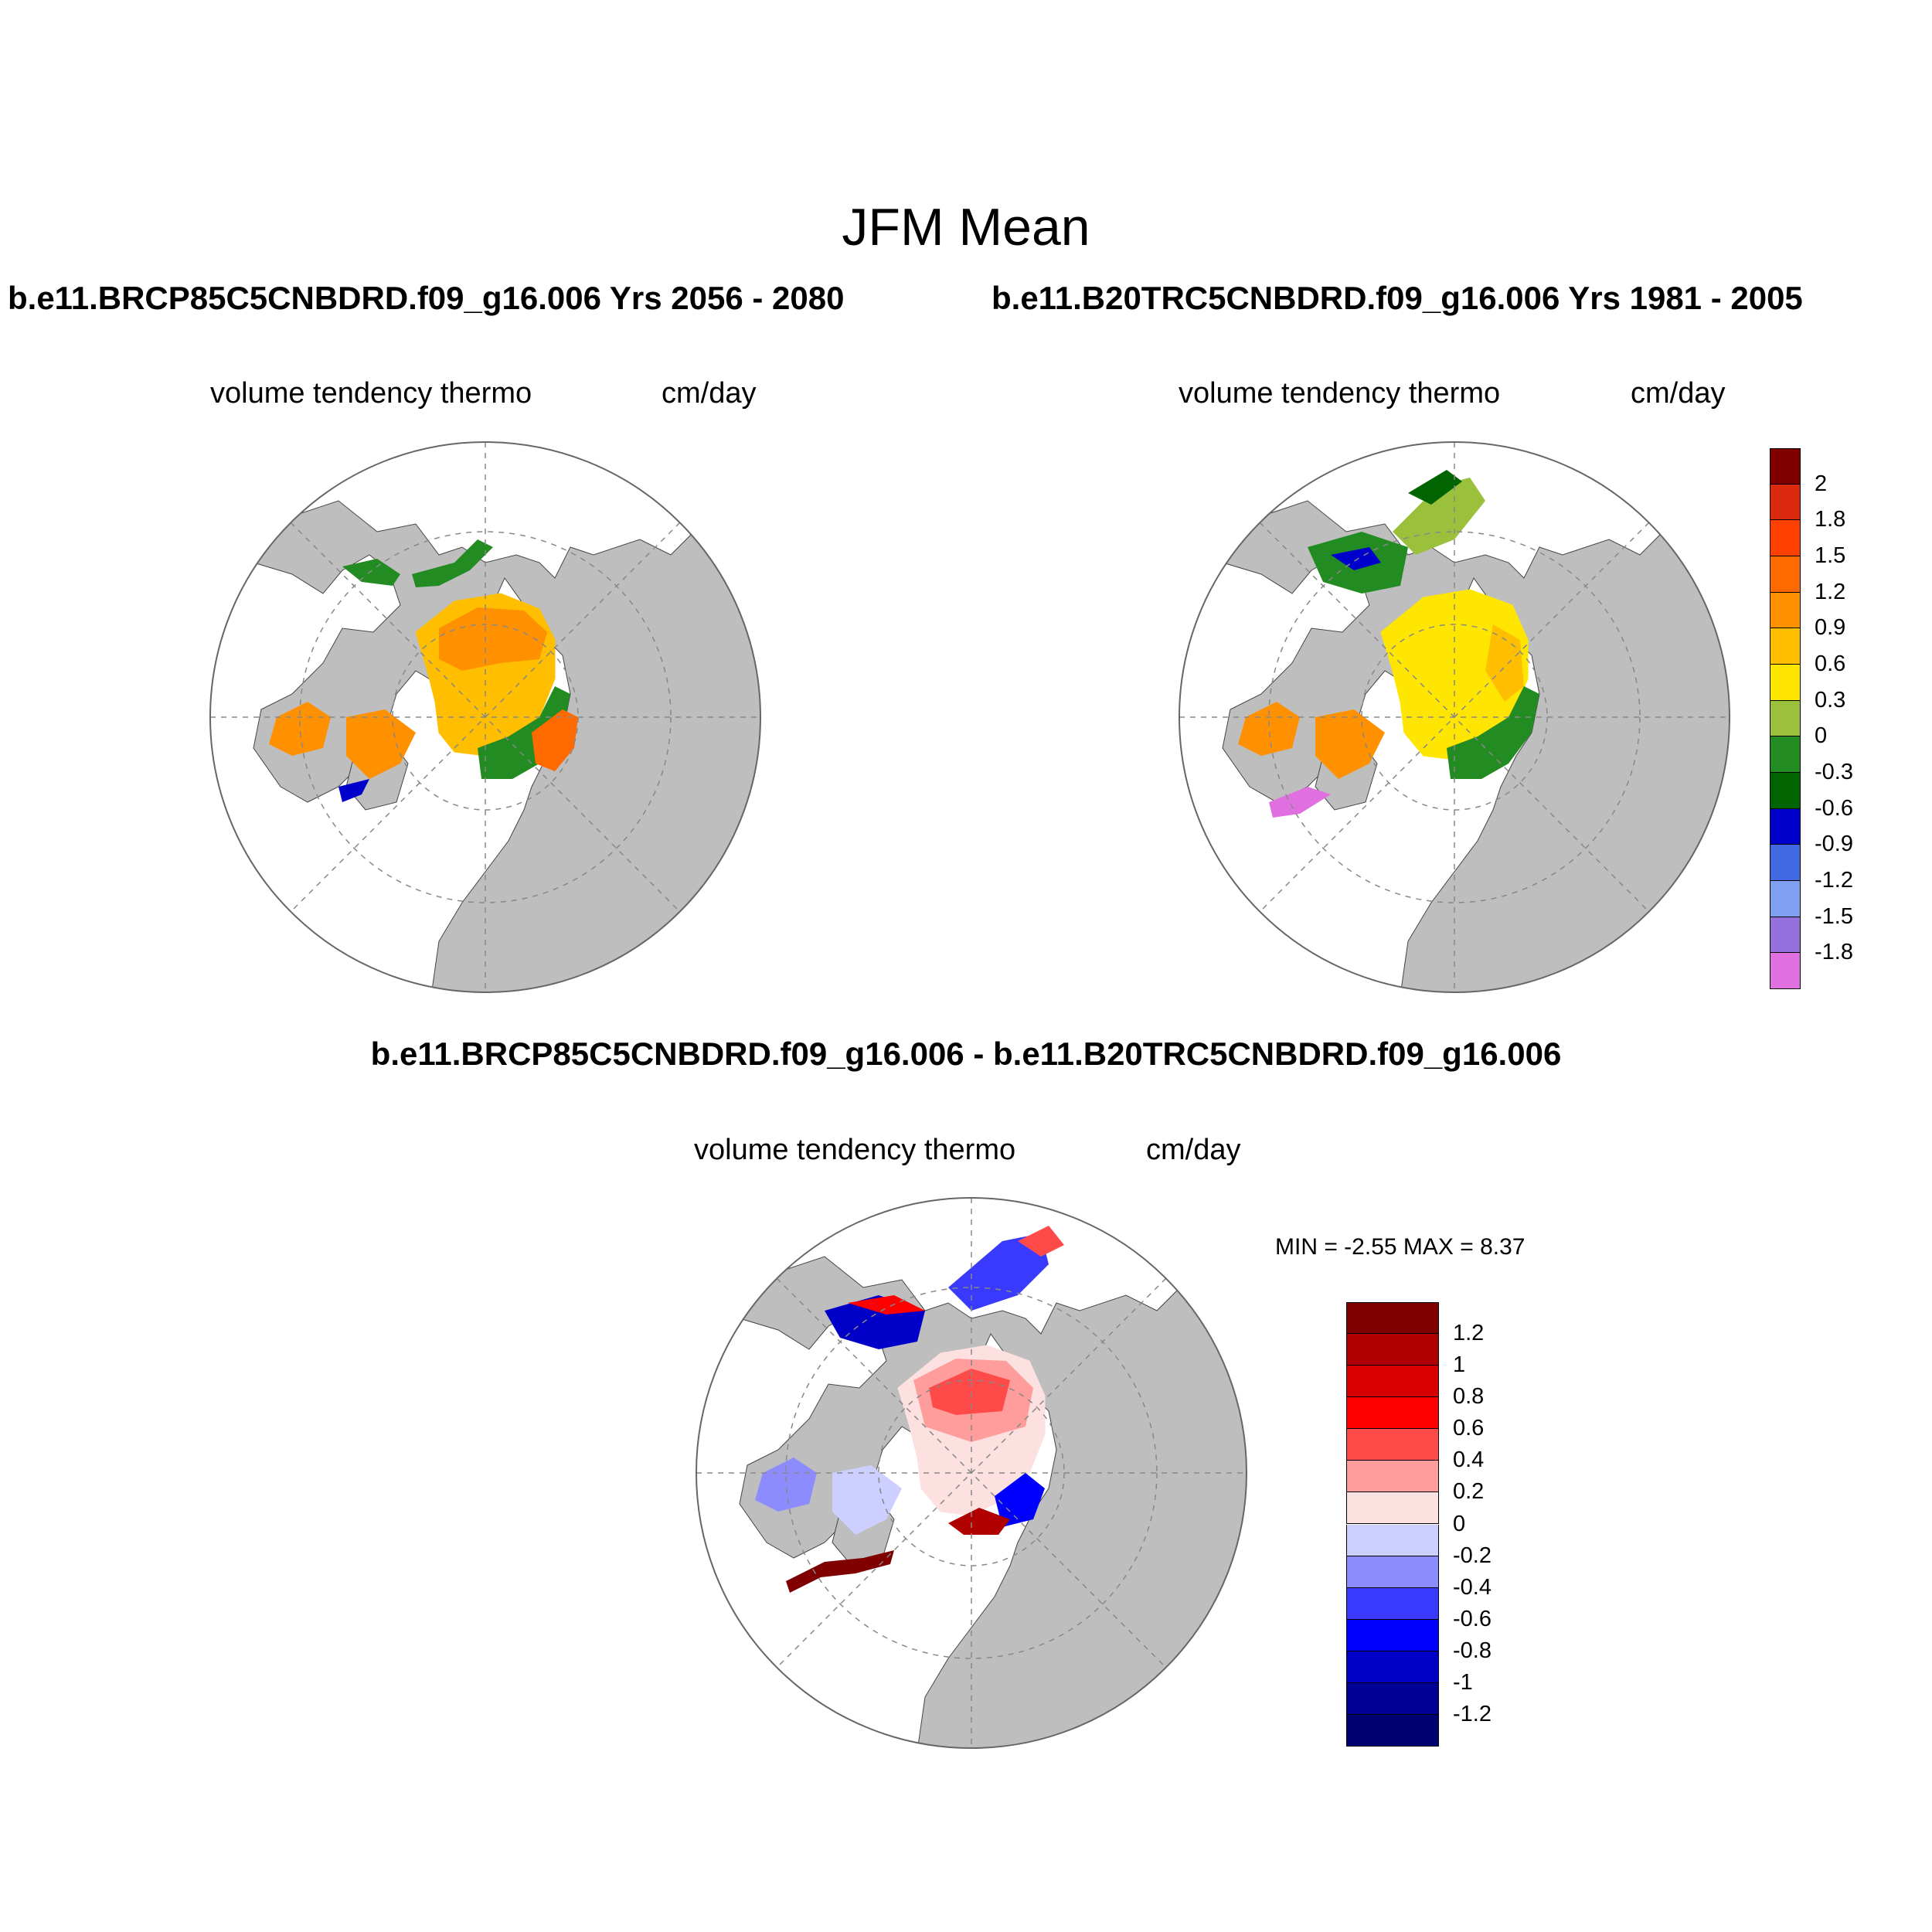  I want to click on okhotsk-ice, so click(453, 563).